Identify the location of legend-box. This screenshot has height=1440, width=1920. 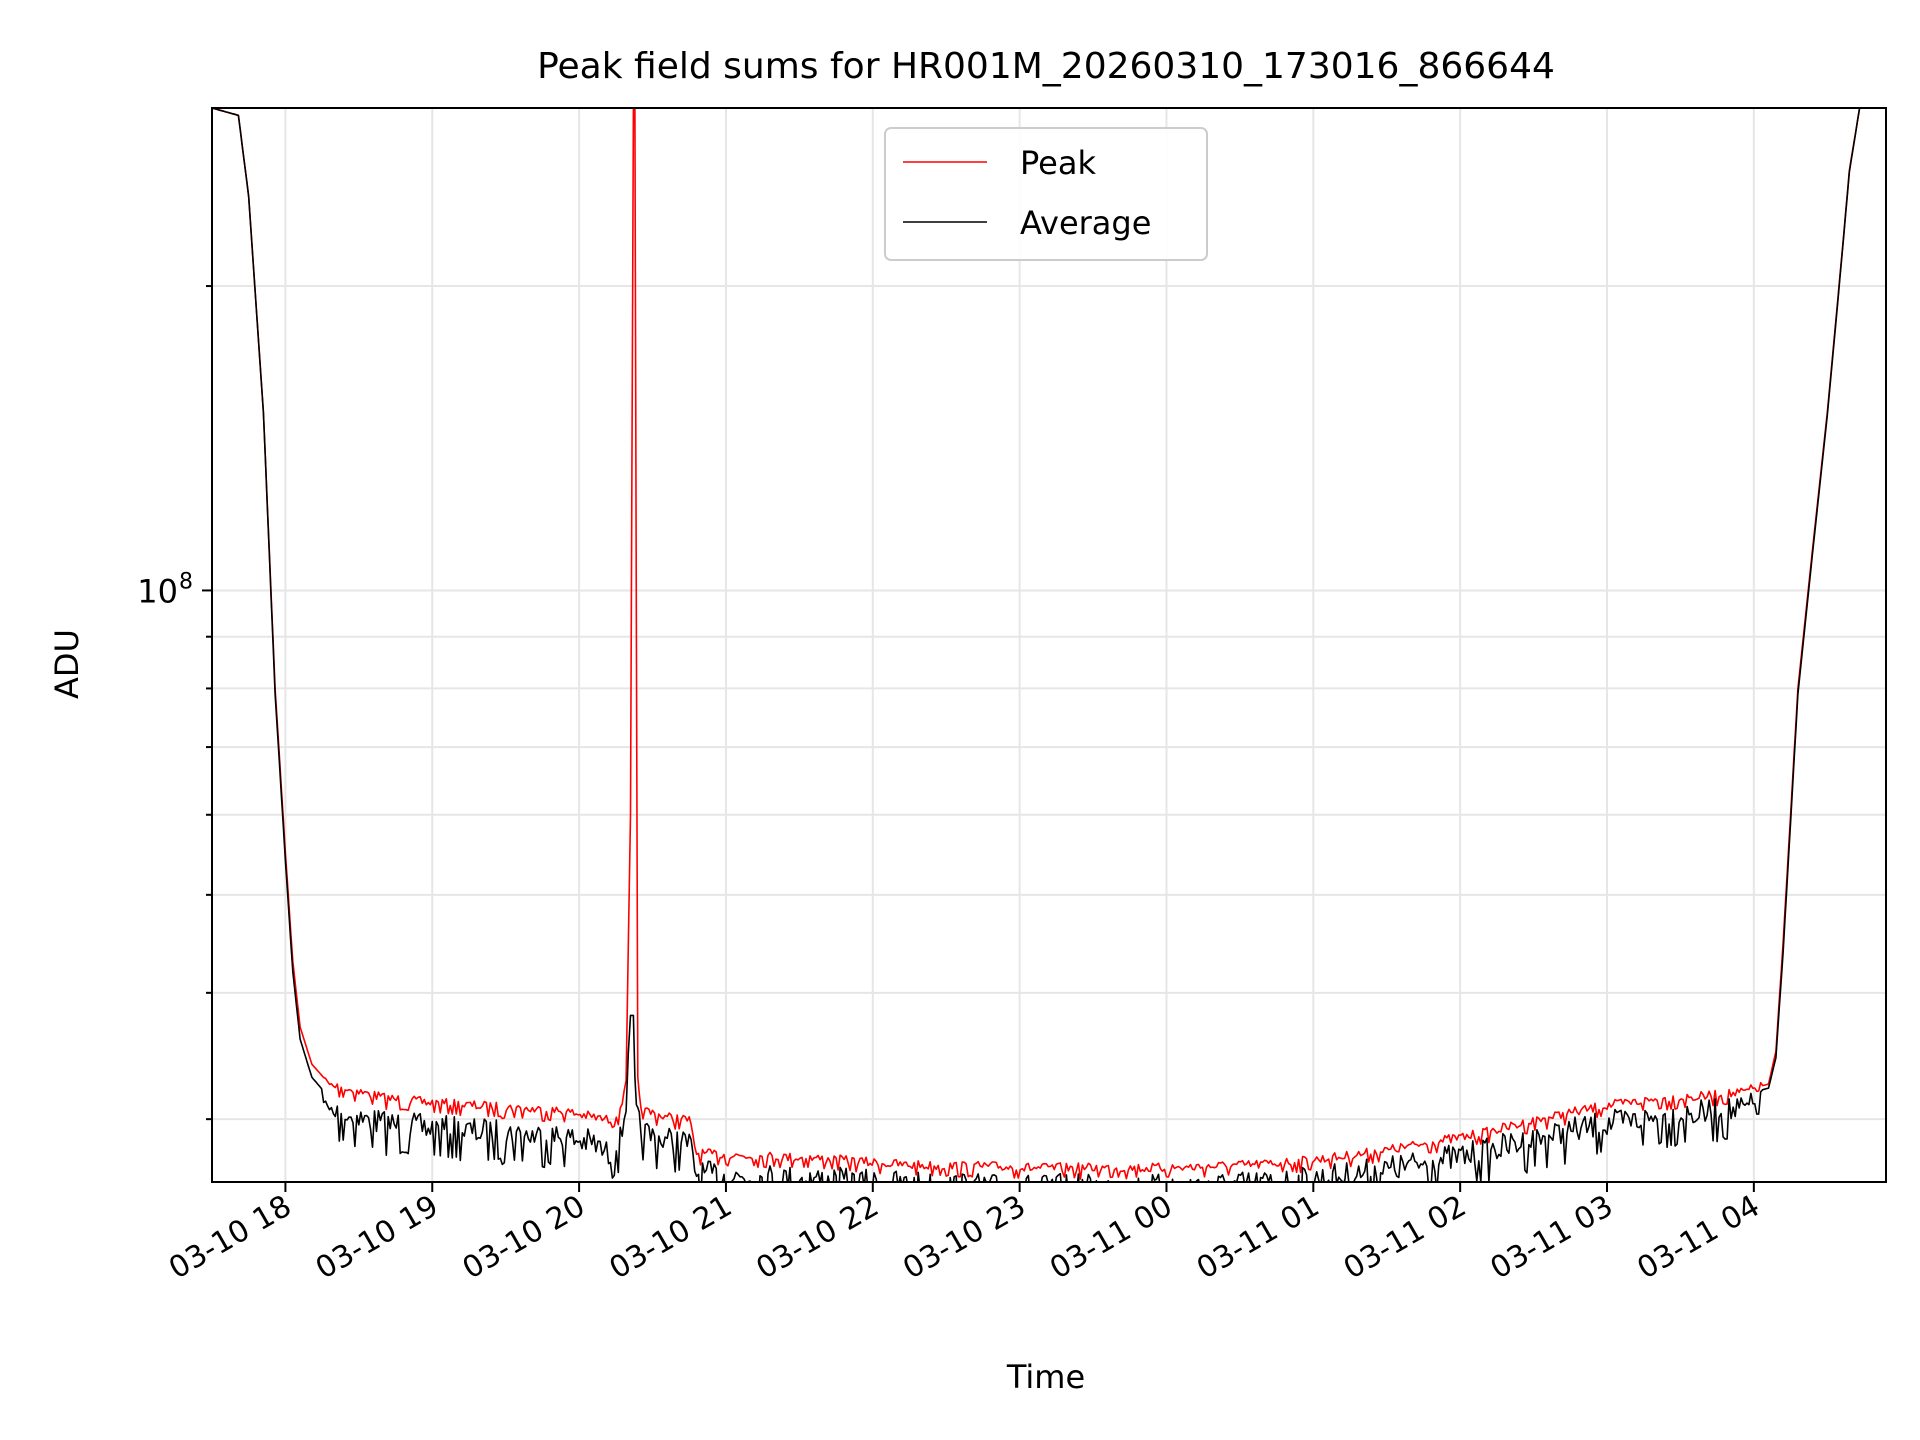
(1046, 194).